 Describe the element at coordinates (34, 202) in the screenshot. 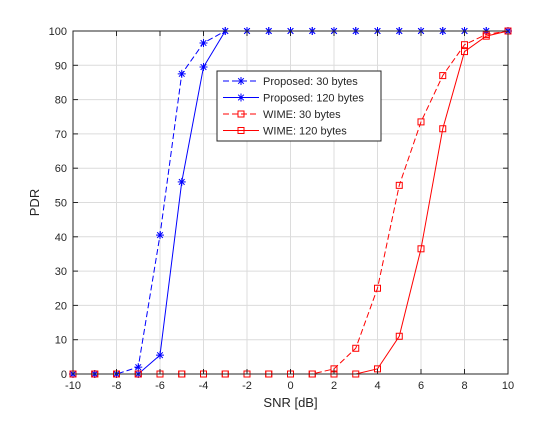

I see `y-axis-label: PDR` at that location.